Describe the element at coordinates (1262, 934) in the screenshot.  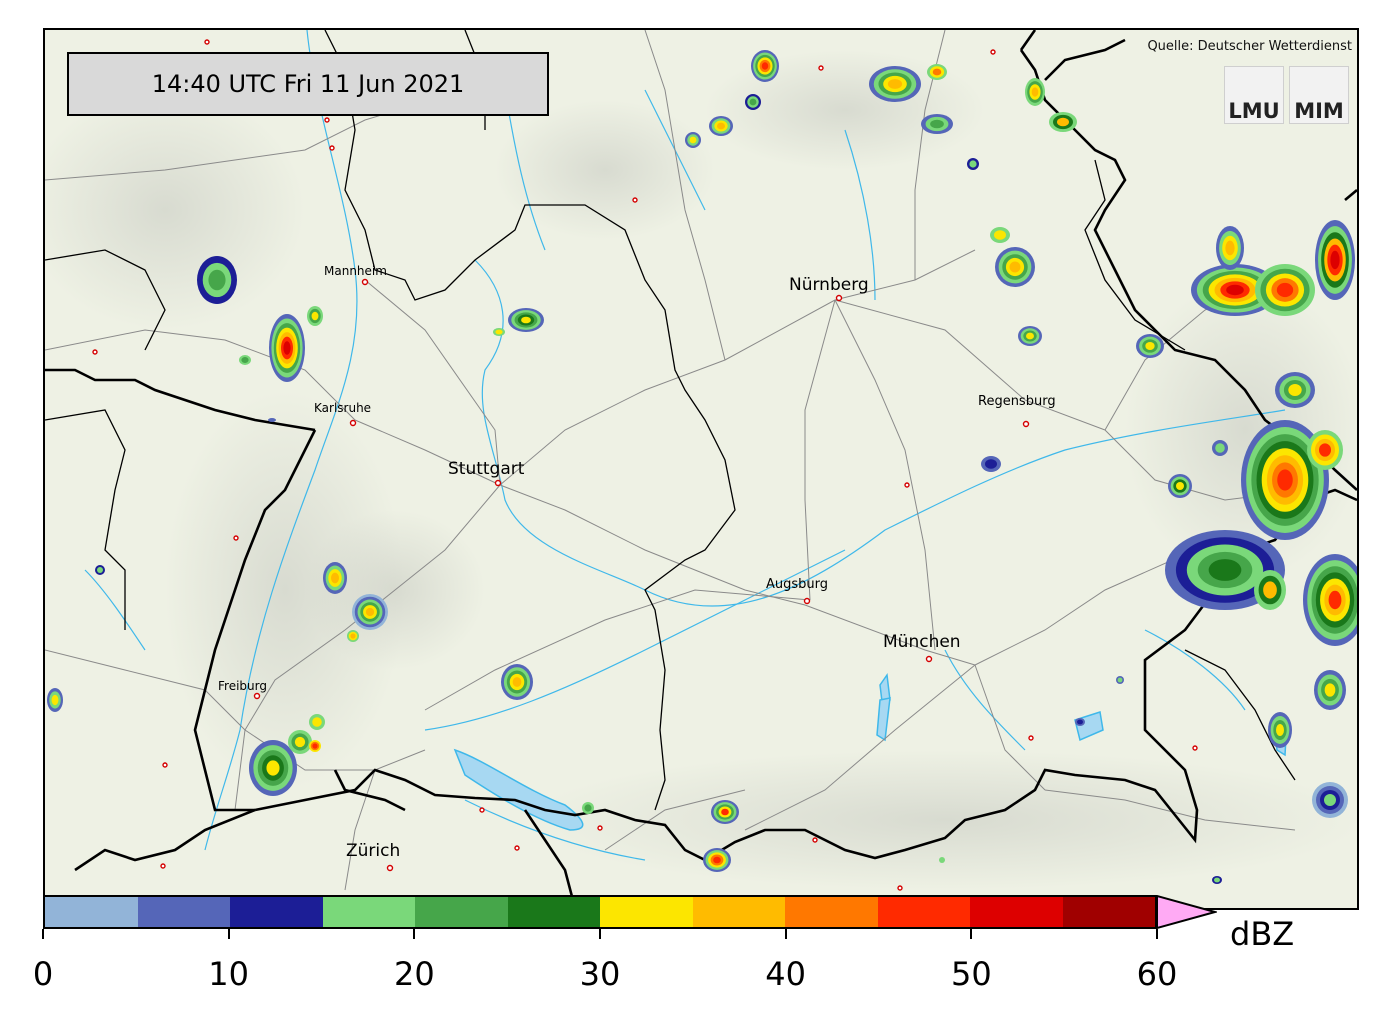
I see `colorbar-unit-label: dBZ` at that location.